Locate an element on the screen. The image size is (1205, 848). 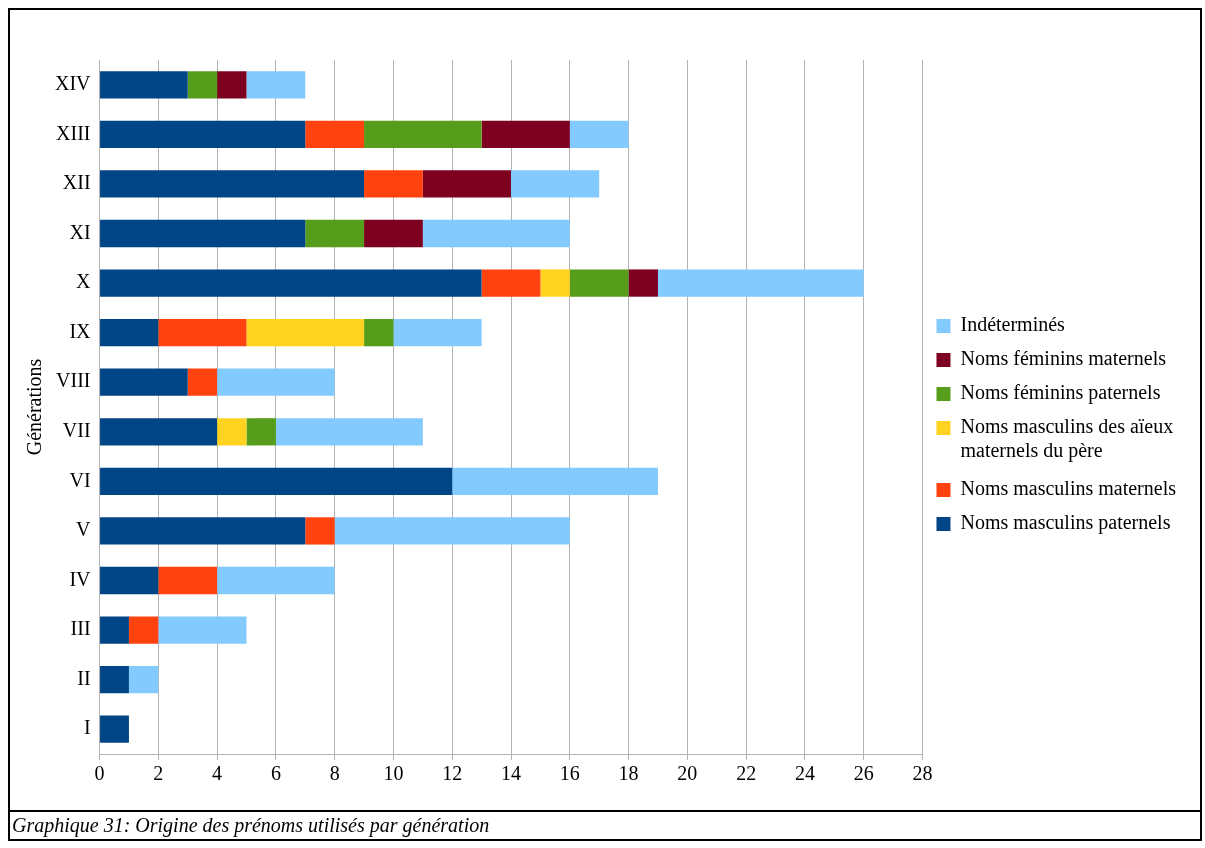
y-tick-label: III is located at coordinates (80, 628).